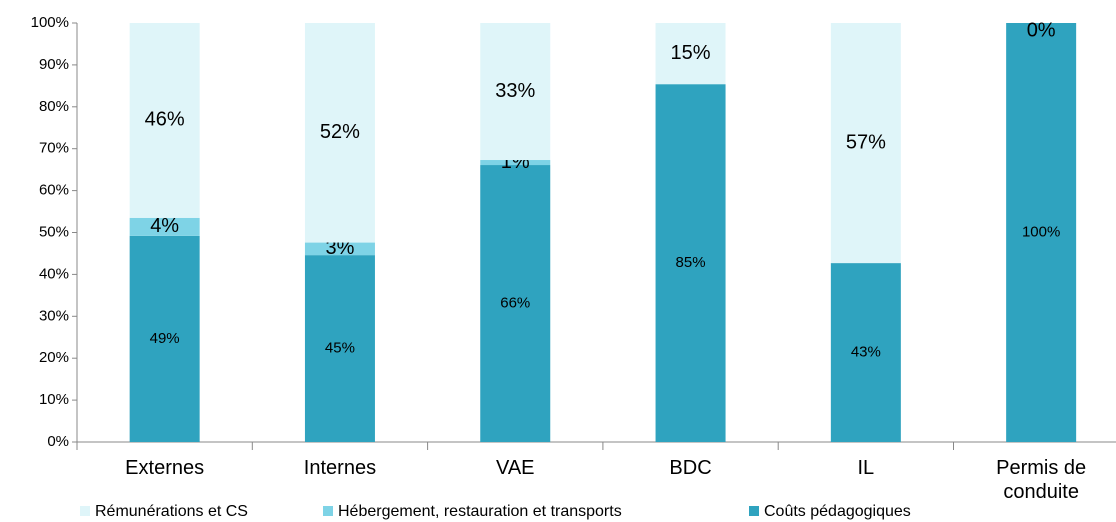 The height and width of the screenshot is (522, 1116). I want to click on data-label: 66%, so click(515, 302).